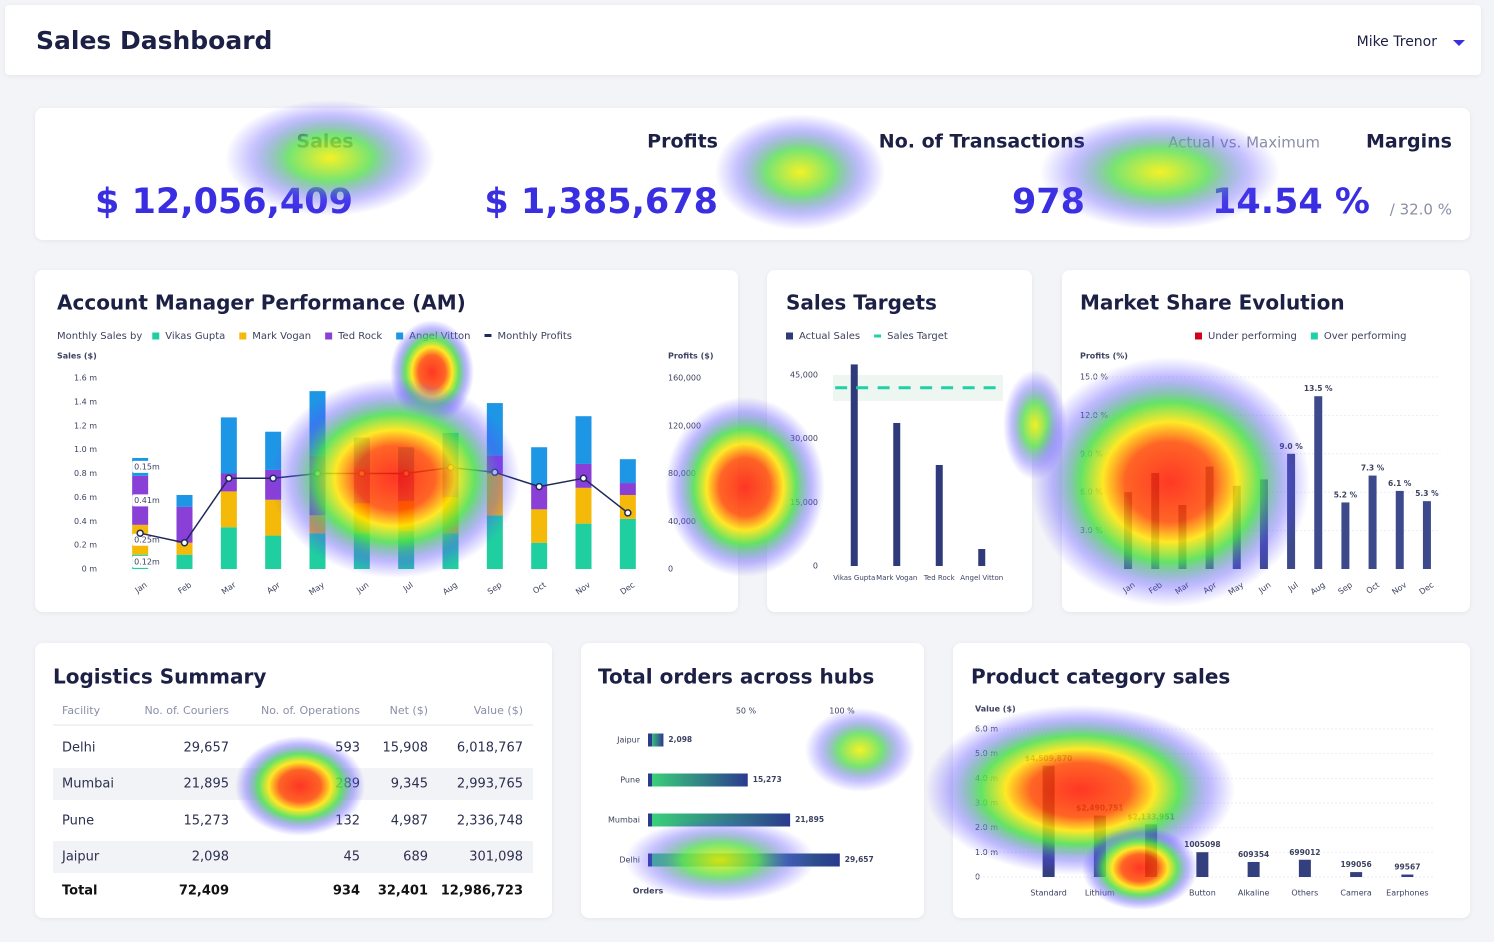 The height and width of the screenshot is (942, 1494). I want to click on legend-label: Over performing, so click(1365, 336).